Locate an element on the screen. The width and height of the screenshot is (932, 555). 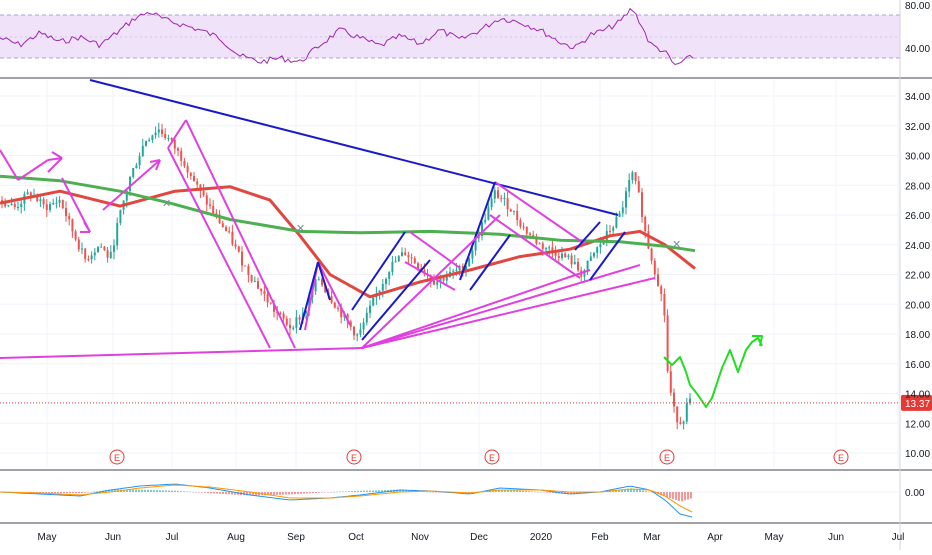
macd-panel is located at coordinates (450, 500).